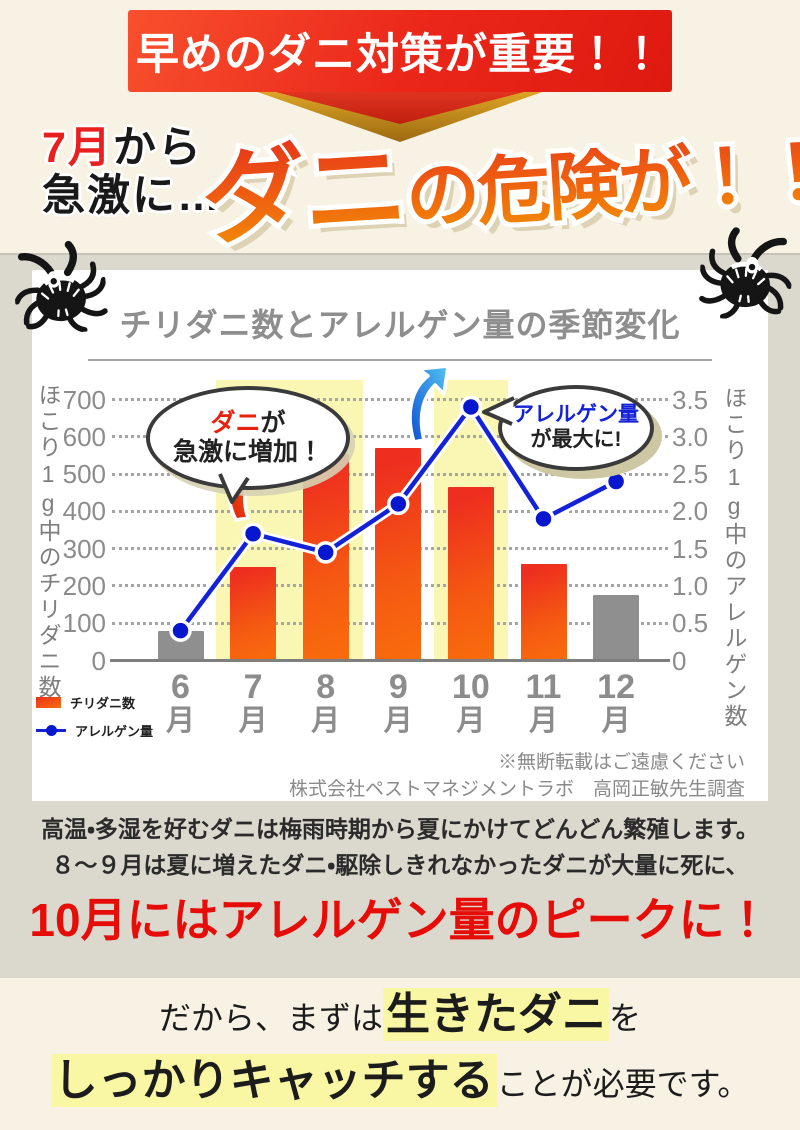 The height and width of the screenshot is (1130, 800). What do you see at coordinates (746, 273) in the screenshot?
I see `mite-icon` at bounding box center [746, 273].